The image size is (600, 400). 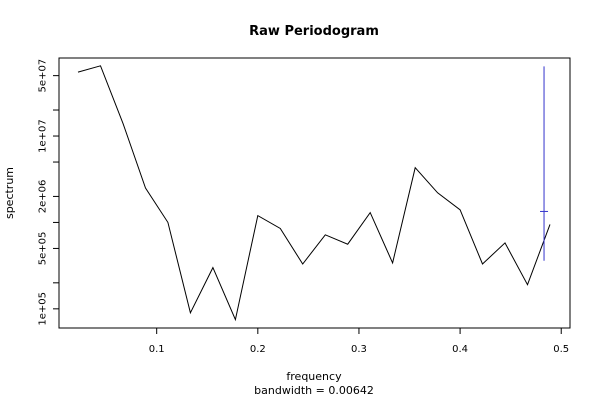 I want to click on y-tick-label: 5e+07, so click(x=43, y=76).